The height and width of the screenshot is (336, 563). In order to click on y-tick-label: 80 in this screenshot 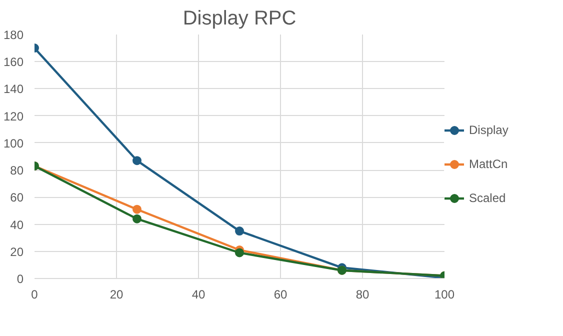, I will do `click(17, 171)`.